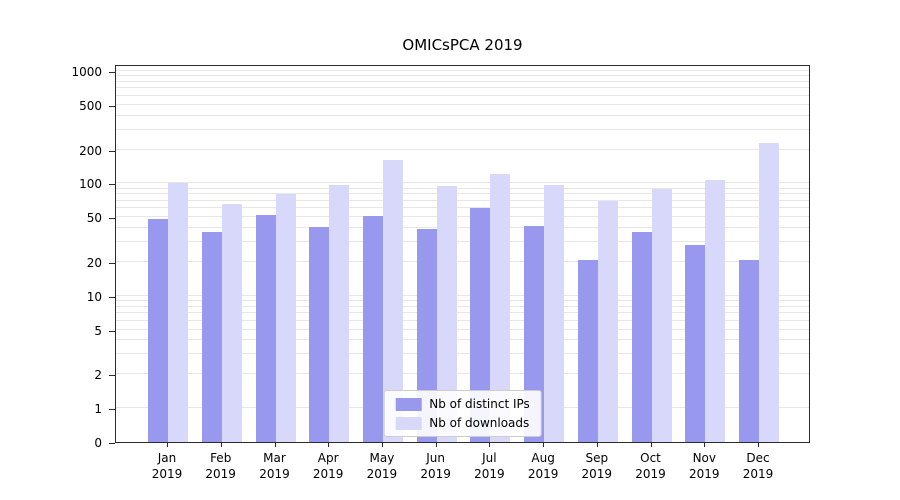  I want to click on x-tick-month: Jan, so click(167, 458).